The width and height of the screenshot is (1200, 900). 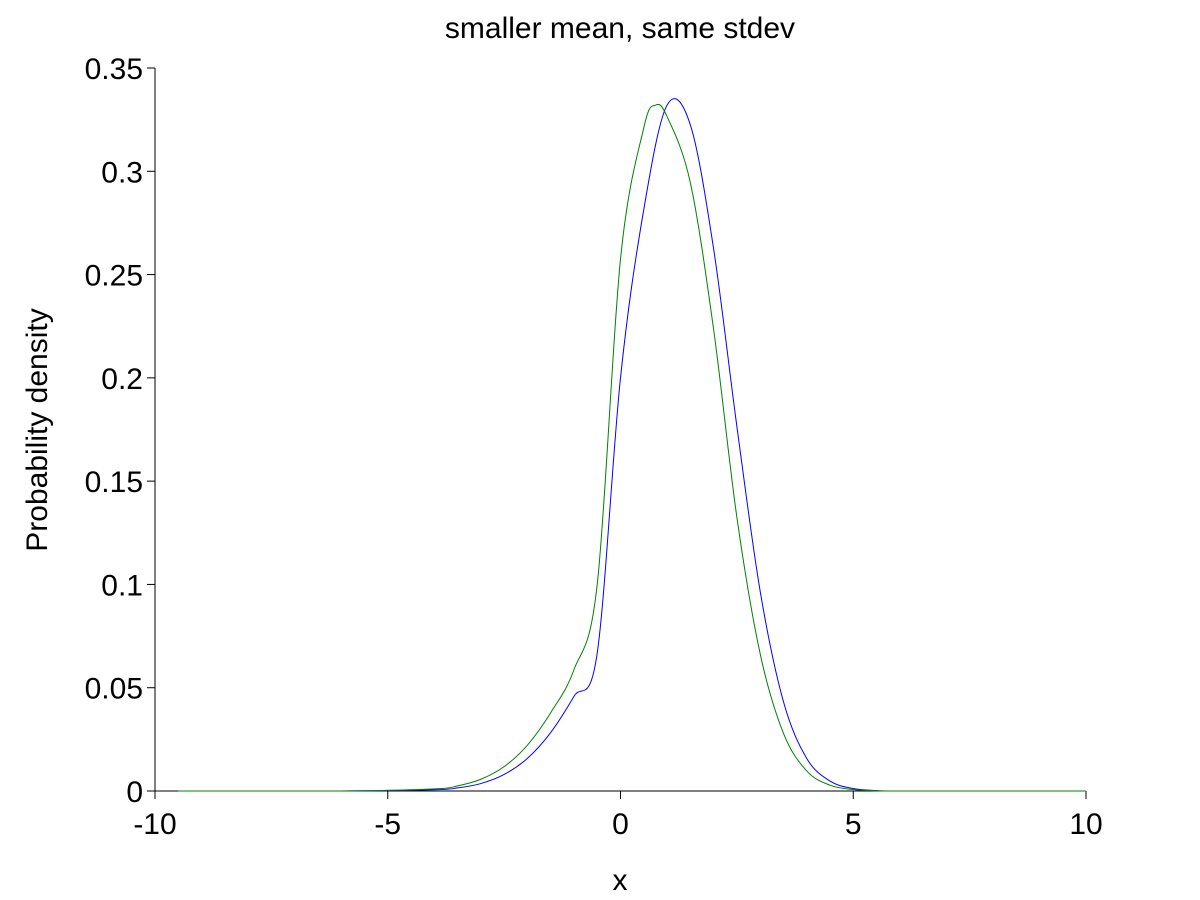 What do you see at coordinates (1085, 824) in the screenshot?
I see `x-tick-label: 10` at bounding box center [1085, 824].